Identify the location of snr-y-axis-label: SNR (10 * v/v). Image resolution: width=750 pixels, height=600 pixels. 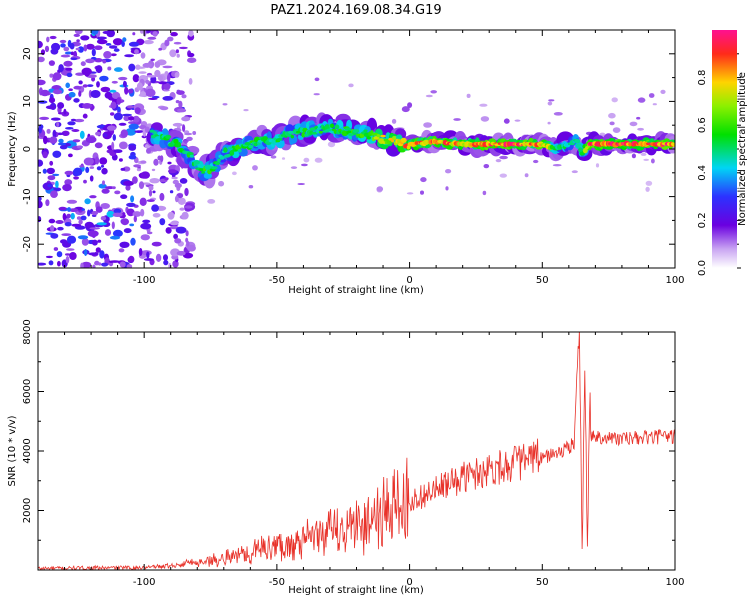
(12, 450).